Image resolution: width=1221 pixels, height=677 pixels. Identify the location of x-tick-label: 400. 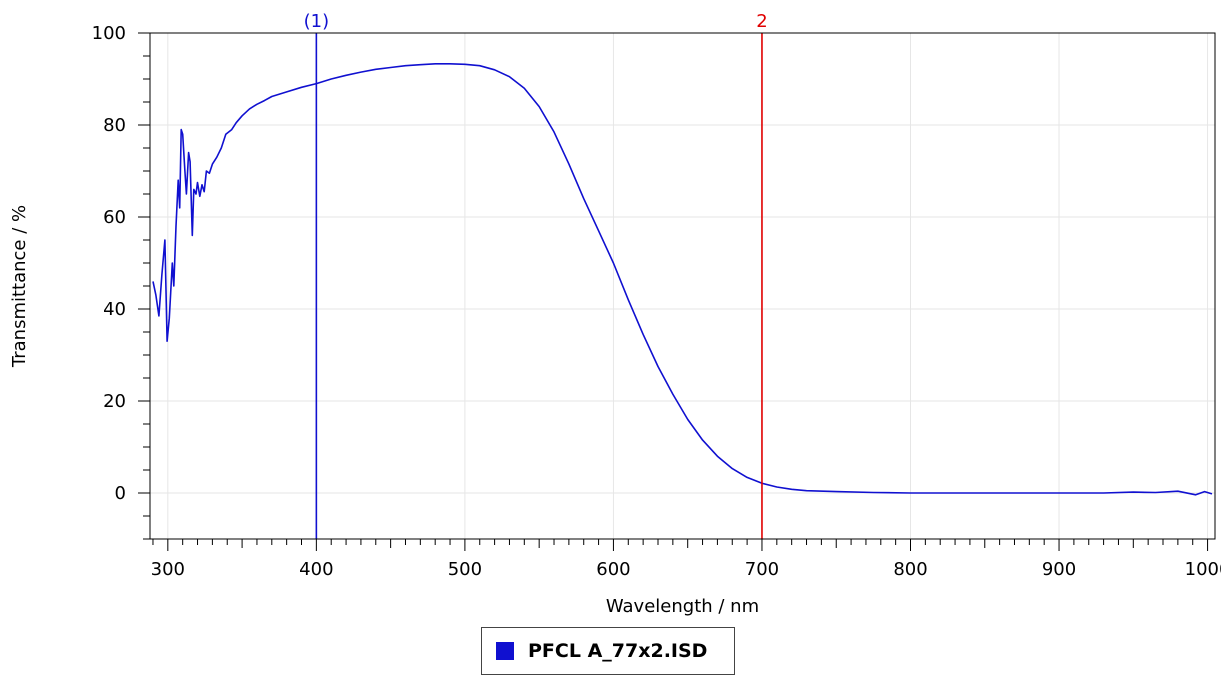
(316, 569).